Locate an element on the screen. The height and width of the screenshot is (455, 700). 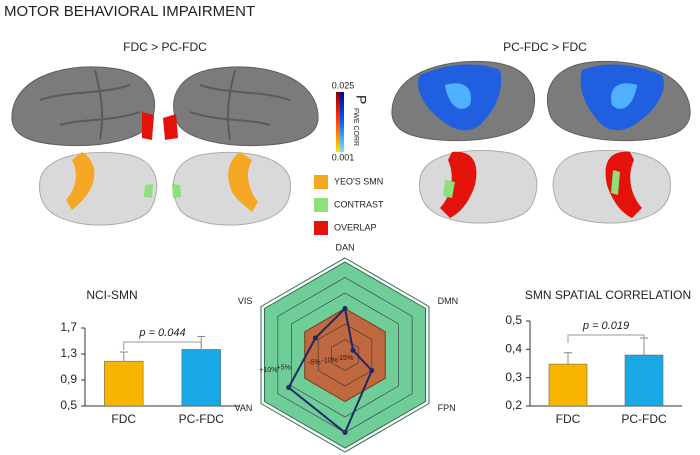
radar-tick-label: +10% is located at coordinates (268, 370).